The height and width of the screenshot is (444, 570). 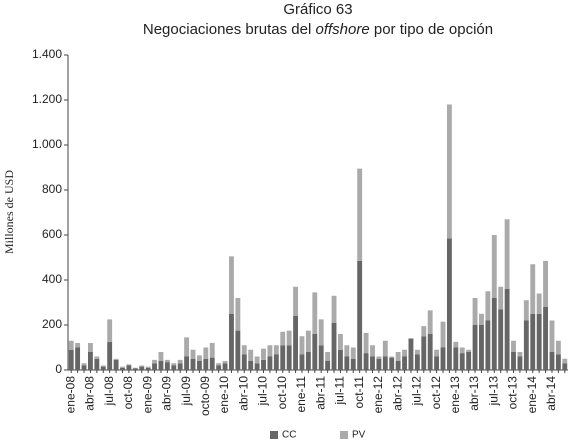 What do you see at coordinates (47, 54) in the screenshot?
I see `y-tick-label: 1.400` at bounding box center [47, 54].